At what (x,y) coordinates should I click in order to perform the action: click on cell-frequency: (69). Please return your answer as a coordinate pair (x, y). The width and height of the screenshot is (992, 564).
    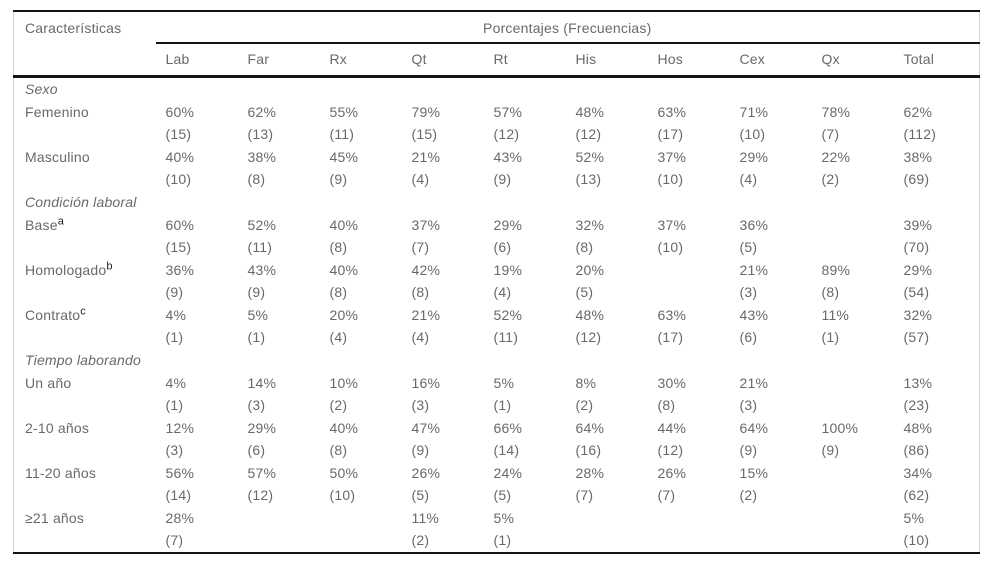
    Looking at the image, I should click on (916, 179).